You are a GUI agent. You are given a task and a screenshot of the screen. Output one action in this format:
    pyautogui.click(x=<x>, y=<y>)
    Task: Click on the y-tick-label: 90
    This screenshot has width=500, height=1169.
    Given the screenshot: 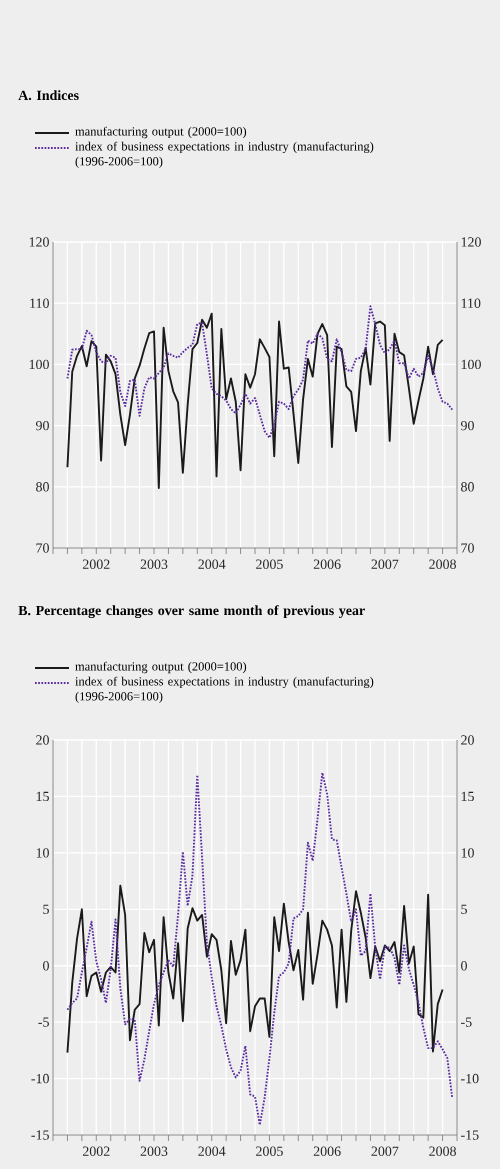 What is the action you would take?
    pyautogui.click(x=42, y=425)
    